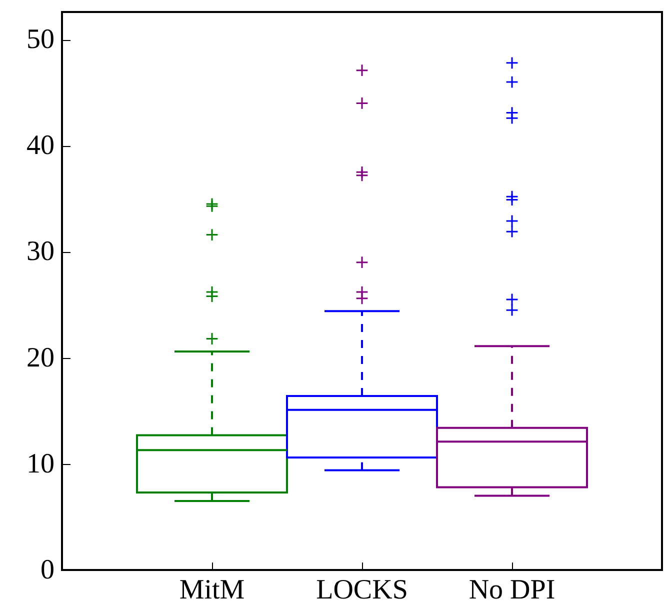  I want to click on x-tick-label: LOCKS, so click(362, 590).